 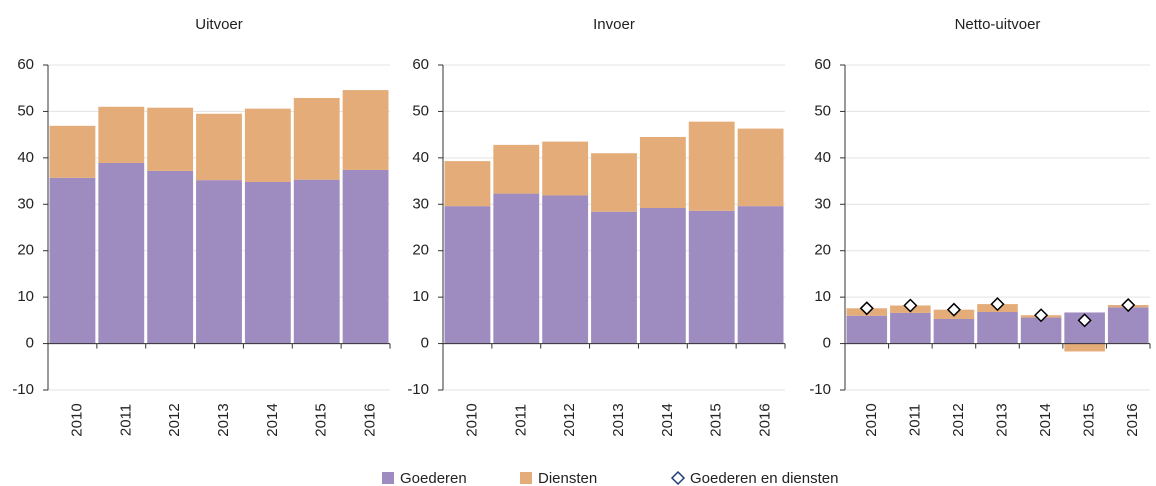 I want to click on chart-title: Netto-uitvoer, so click(x=998, y=24).